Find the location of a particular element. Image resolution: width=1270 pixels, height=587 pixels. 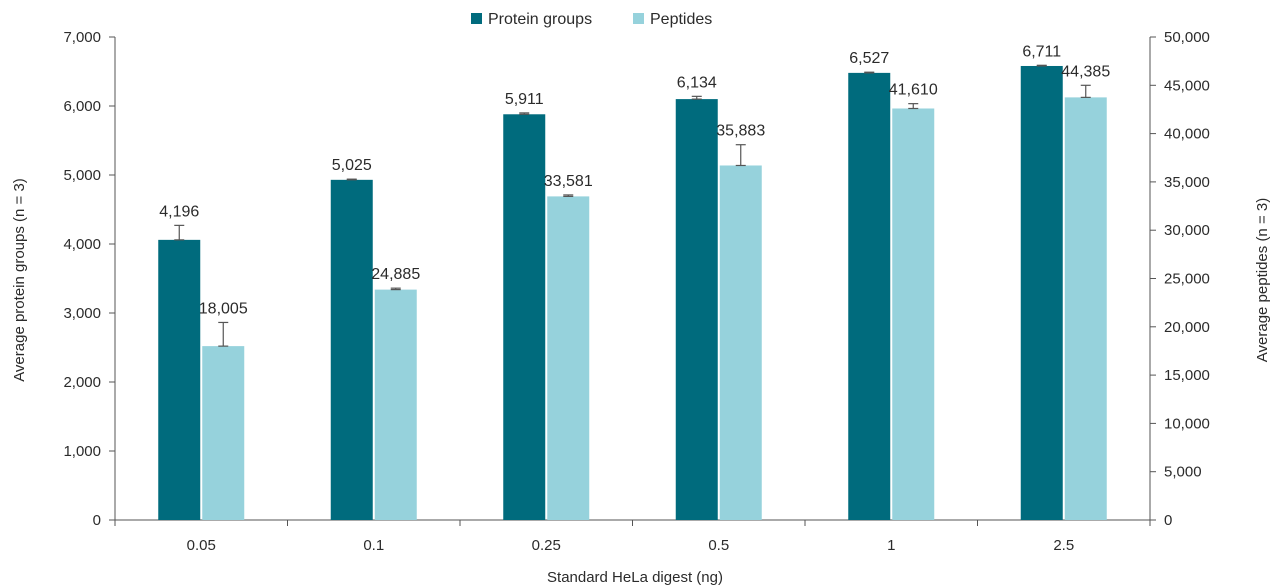

y2-tick-label: 20,000 is located at coordinates (1187, 327).